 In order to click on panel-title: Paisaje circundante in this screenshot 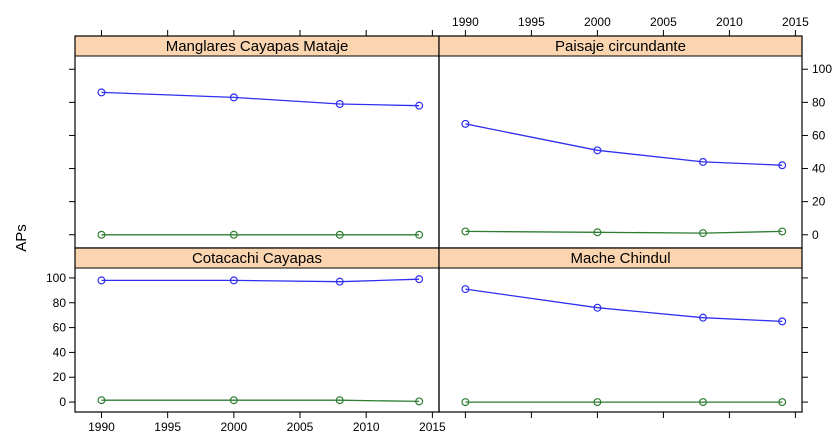, I will do `click(620, 46)`.